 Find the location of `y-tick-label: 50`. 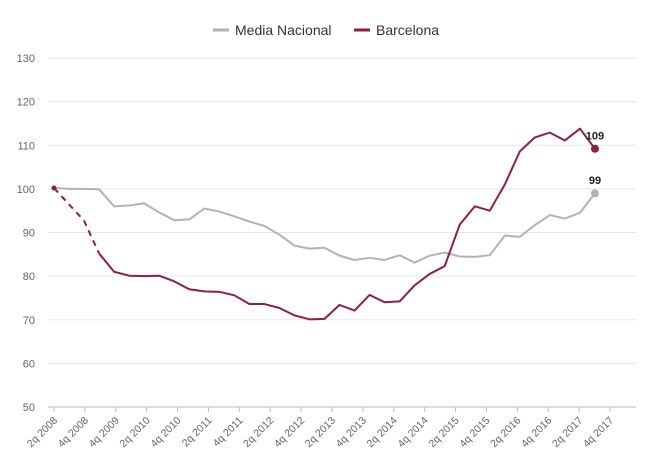

y-tick-label: 50 is located at coordinates (29, 408).